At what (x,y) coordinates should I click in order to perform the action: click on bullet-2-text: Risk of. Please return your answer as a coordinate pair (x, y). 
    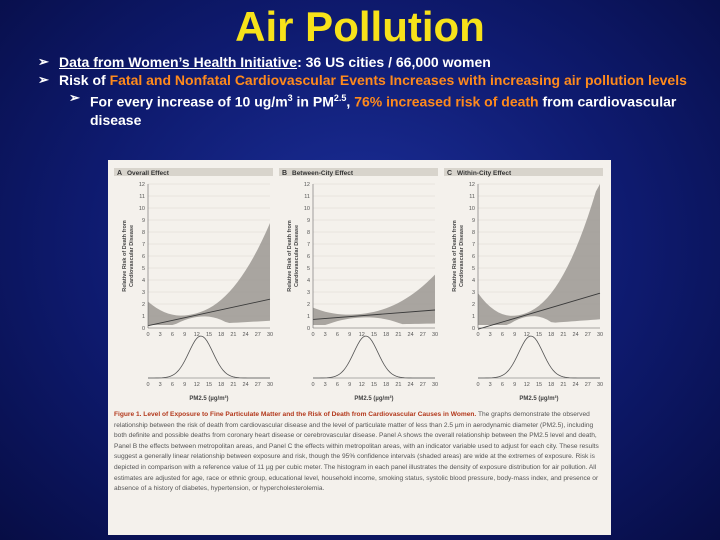
    Looking at the image, I should click on (84, 80).